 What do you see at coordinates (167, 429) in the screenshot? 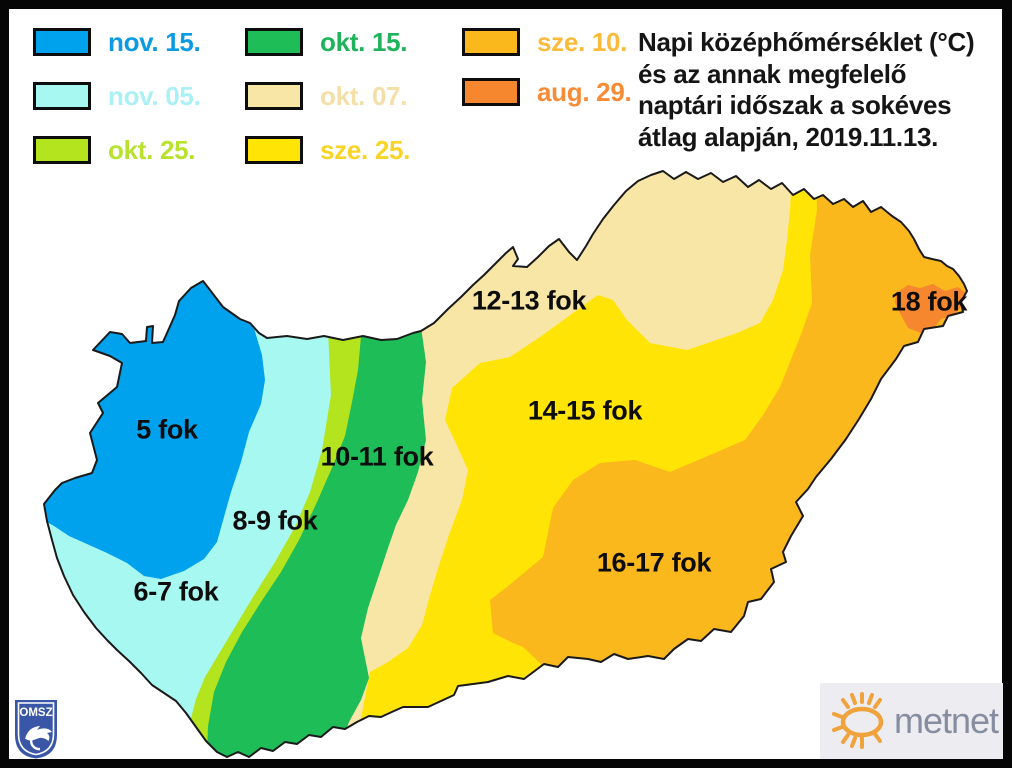
I see `map-label-5-fok: 5 fok` at bounding box center [167, 429].